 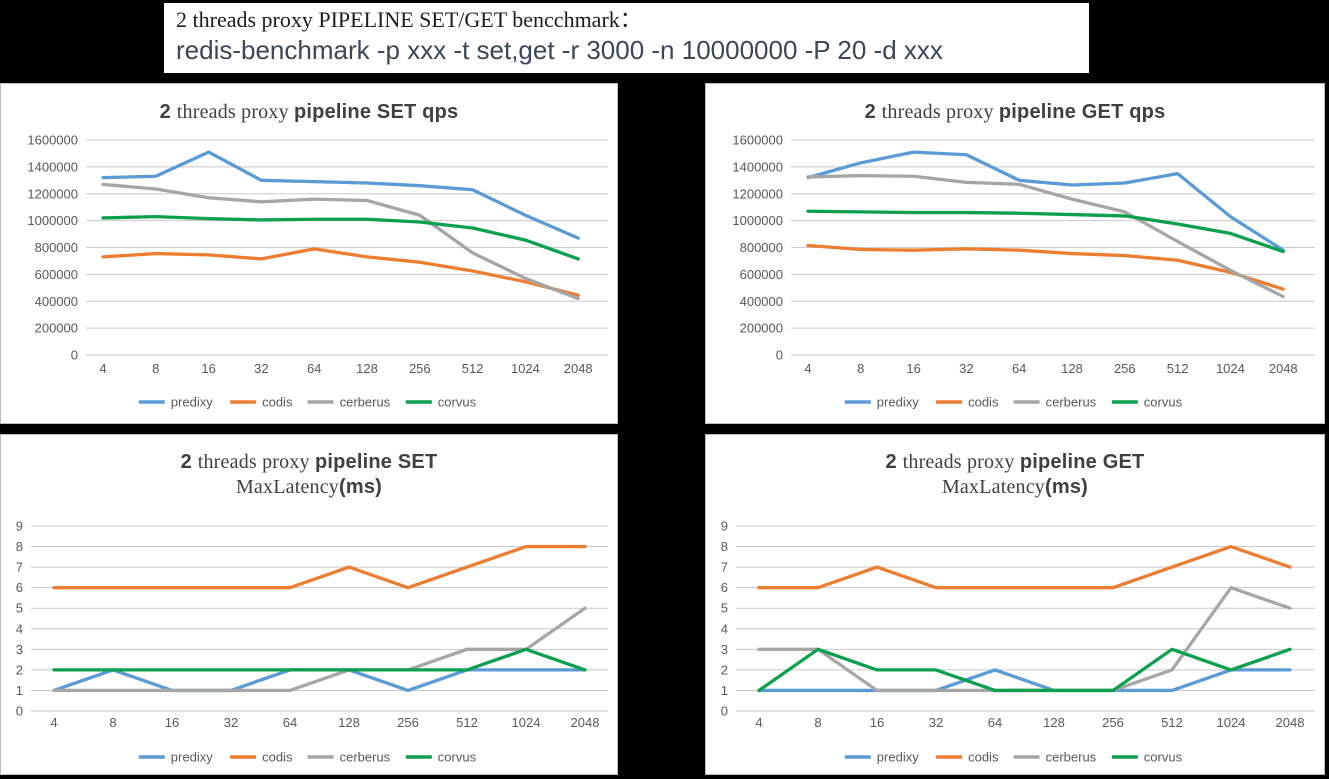 What do you see at coordinates (19, 526) in the screenshot?
I see `y-axis-tick-label: 9` at bounding box center [19, 526].